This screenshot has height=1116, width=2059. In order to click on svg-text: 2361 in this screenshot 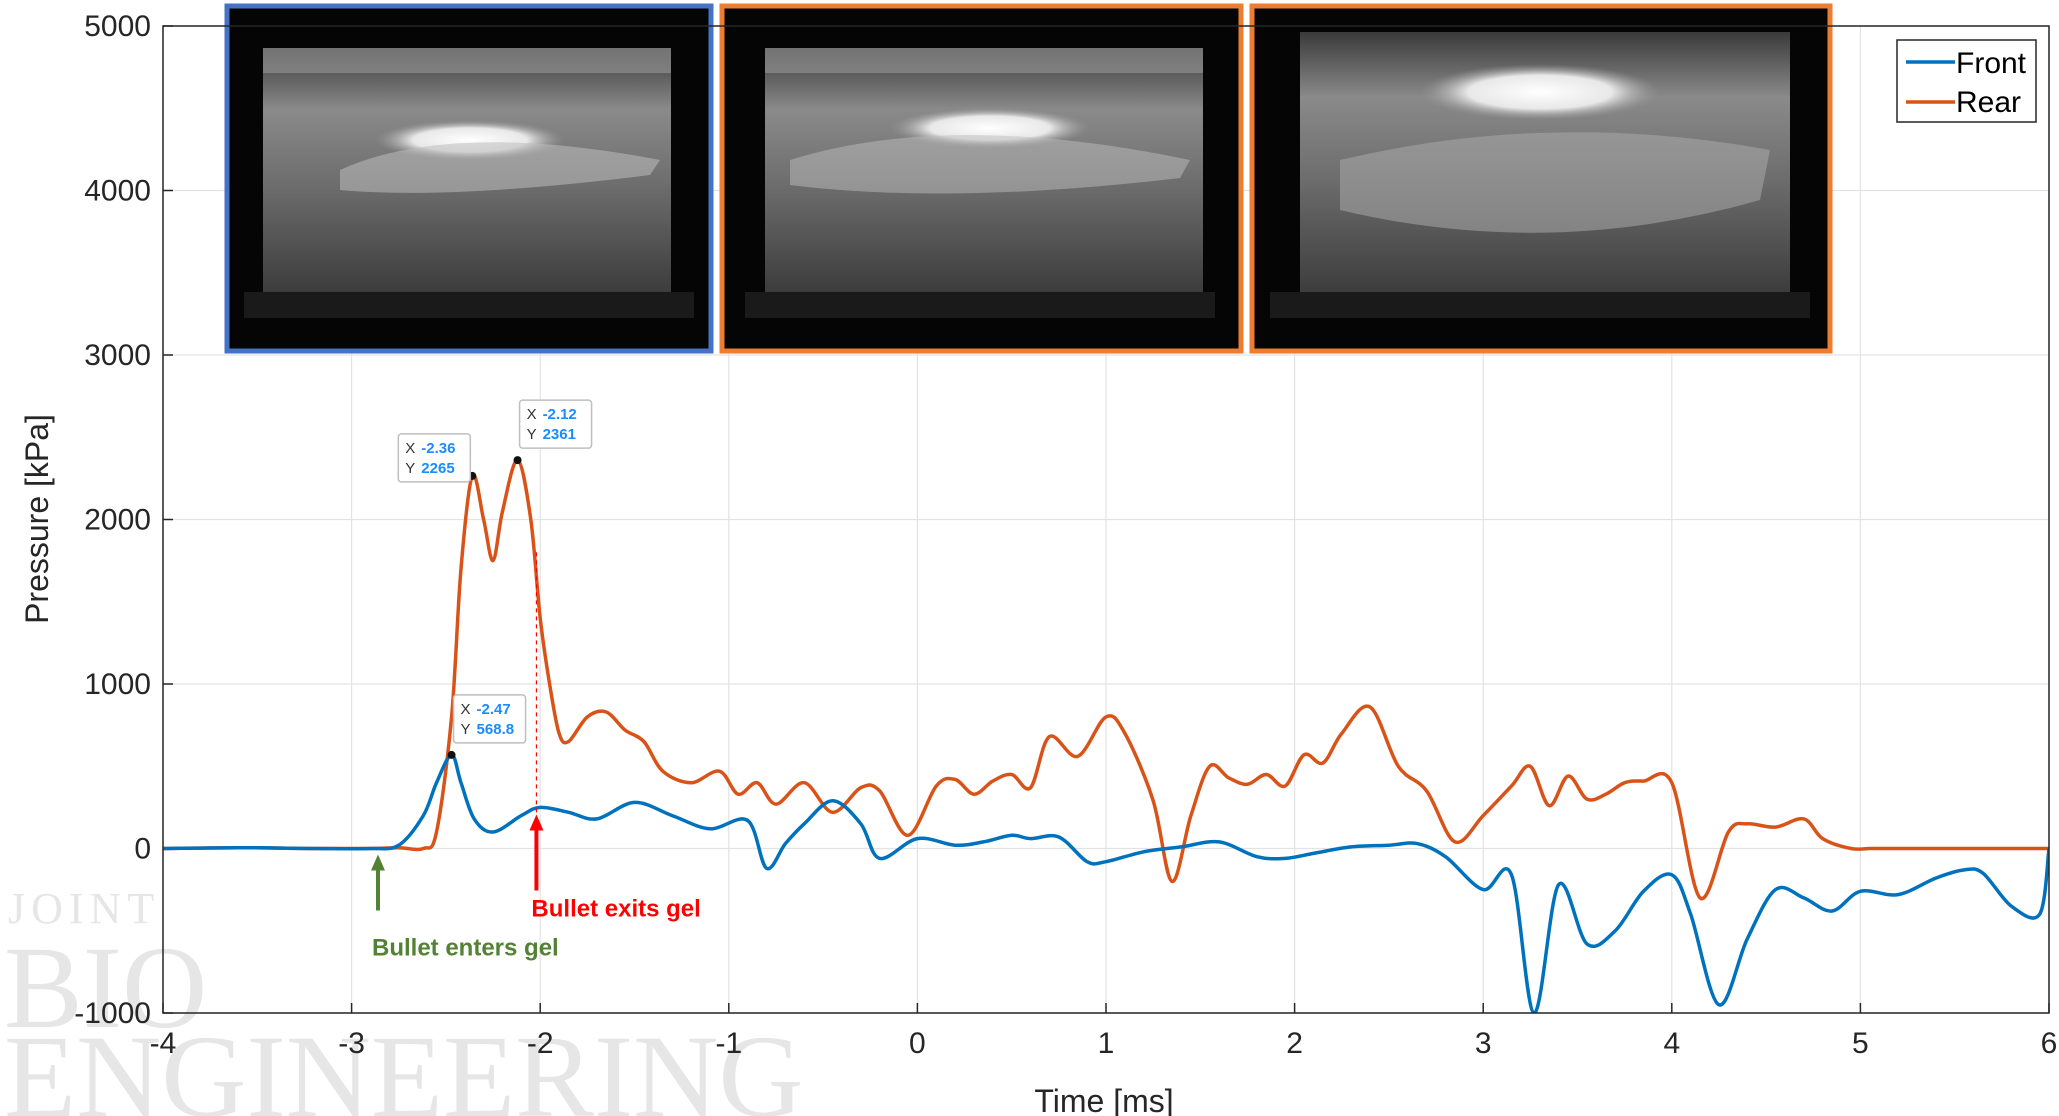, I will do `click(559, 434)`.